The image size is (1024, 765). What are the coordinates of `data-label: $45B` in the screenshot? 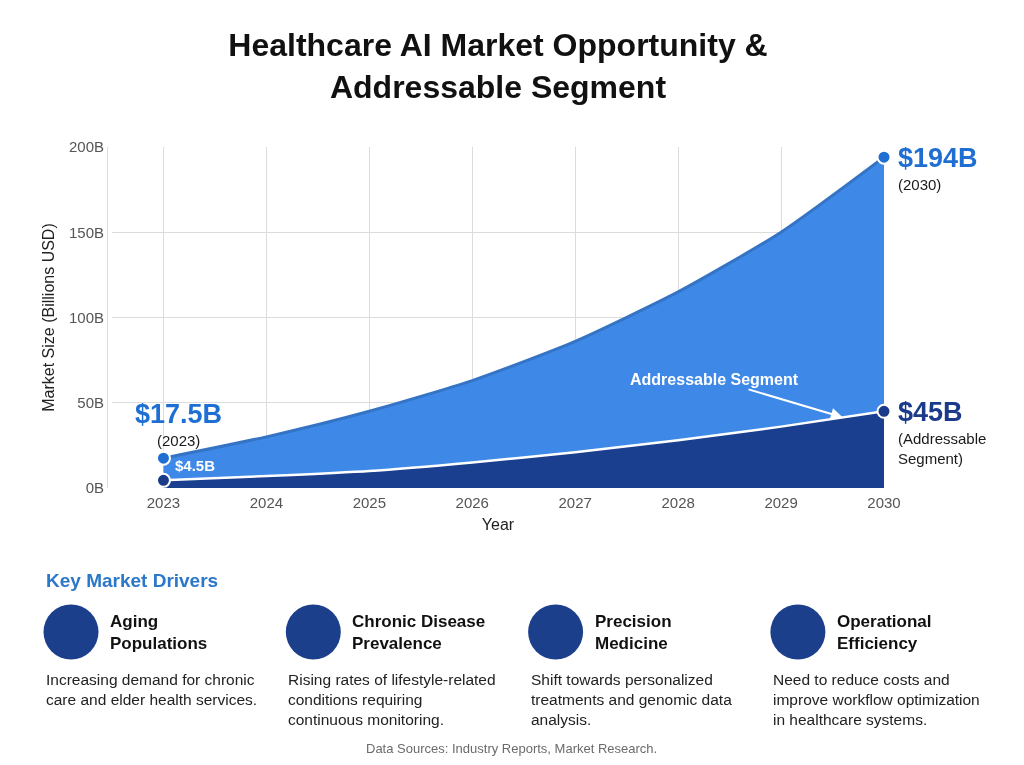 It's located at (930, 412).